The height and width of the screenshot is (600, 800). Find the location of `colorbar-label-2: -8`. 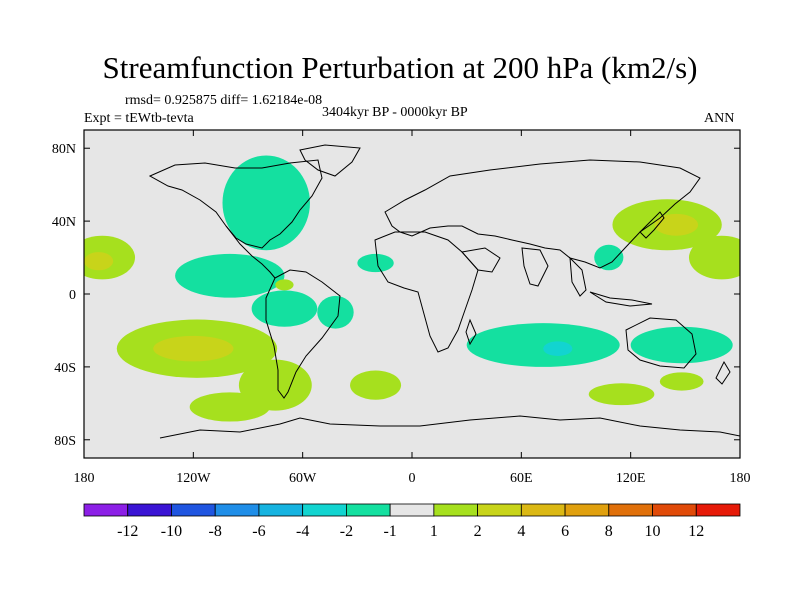

colorbar-label-2: -8 is located at coordinates (215, 531).